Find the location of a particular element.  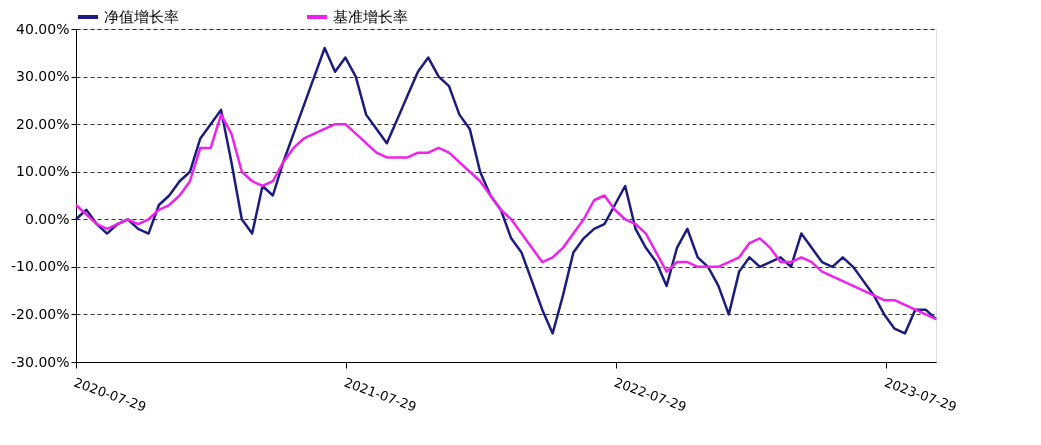

y-tick-label: 10.00% is located at coordinates (43, 171).